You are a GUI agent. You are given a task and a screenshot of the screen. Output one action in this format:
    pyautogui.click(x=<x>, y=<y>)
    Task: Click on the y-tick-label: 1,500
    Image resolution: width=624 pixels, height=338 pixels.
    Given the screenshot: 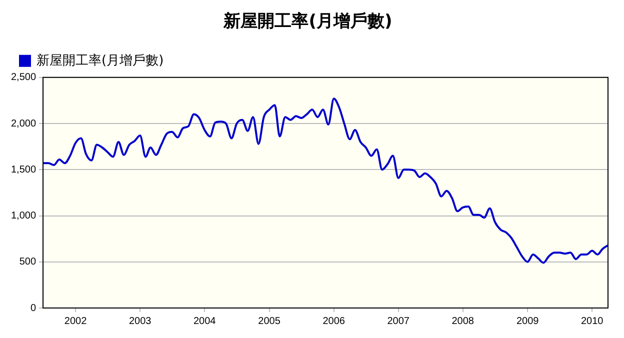 What is the action you would take?
    pyautogui.click(x=23, y=170)
    